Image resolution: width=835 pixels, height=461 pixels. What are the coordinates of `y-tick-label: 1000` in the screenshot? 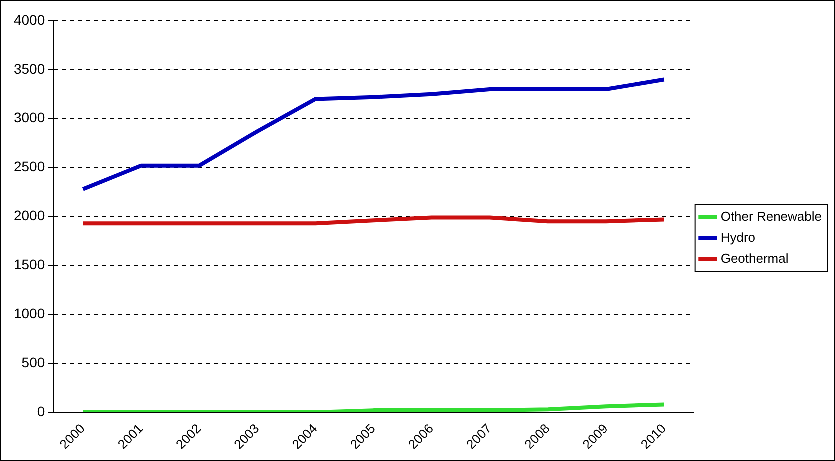 It's located at (30, 314).